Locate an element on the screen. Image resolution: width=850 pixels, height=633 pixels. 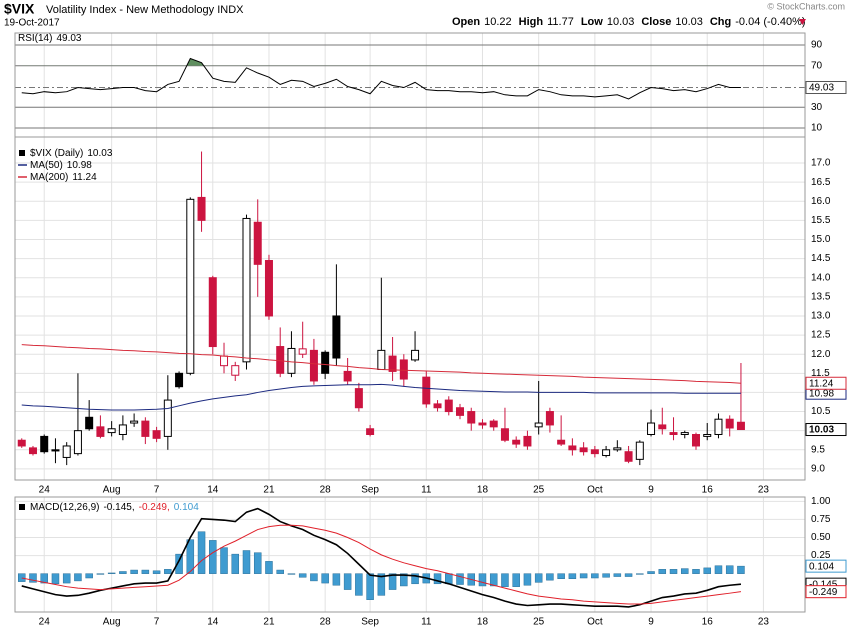
overbought-fill is located at coordinates (381, 62).